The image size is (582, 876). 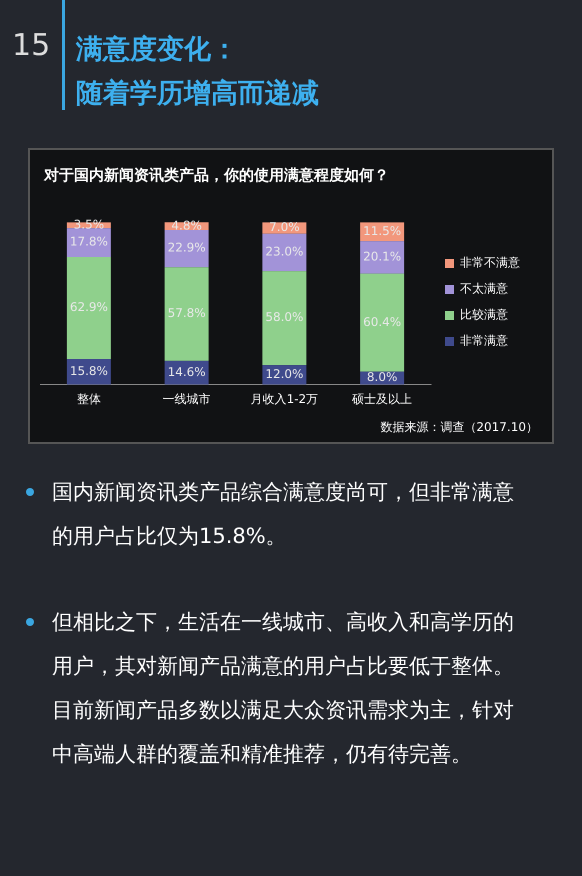 I want to click on data-label: 12.0%, so click(x=284, y=373).